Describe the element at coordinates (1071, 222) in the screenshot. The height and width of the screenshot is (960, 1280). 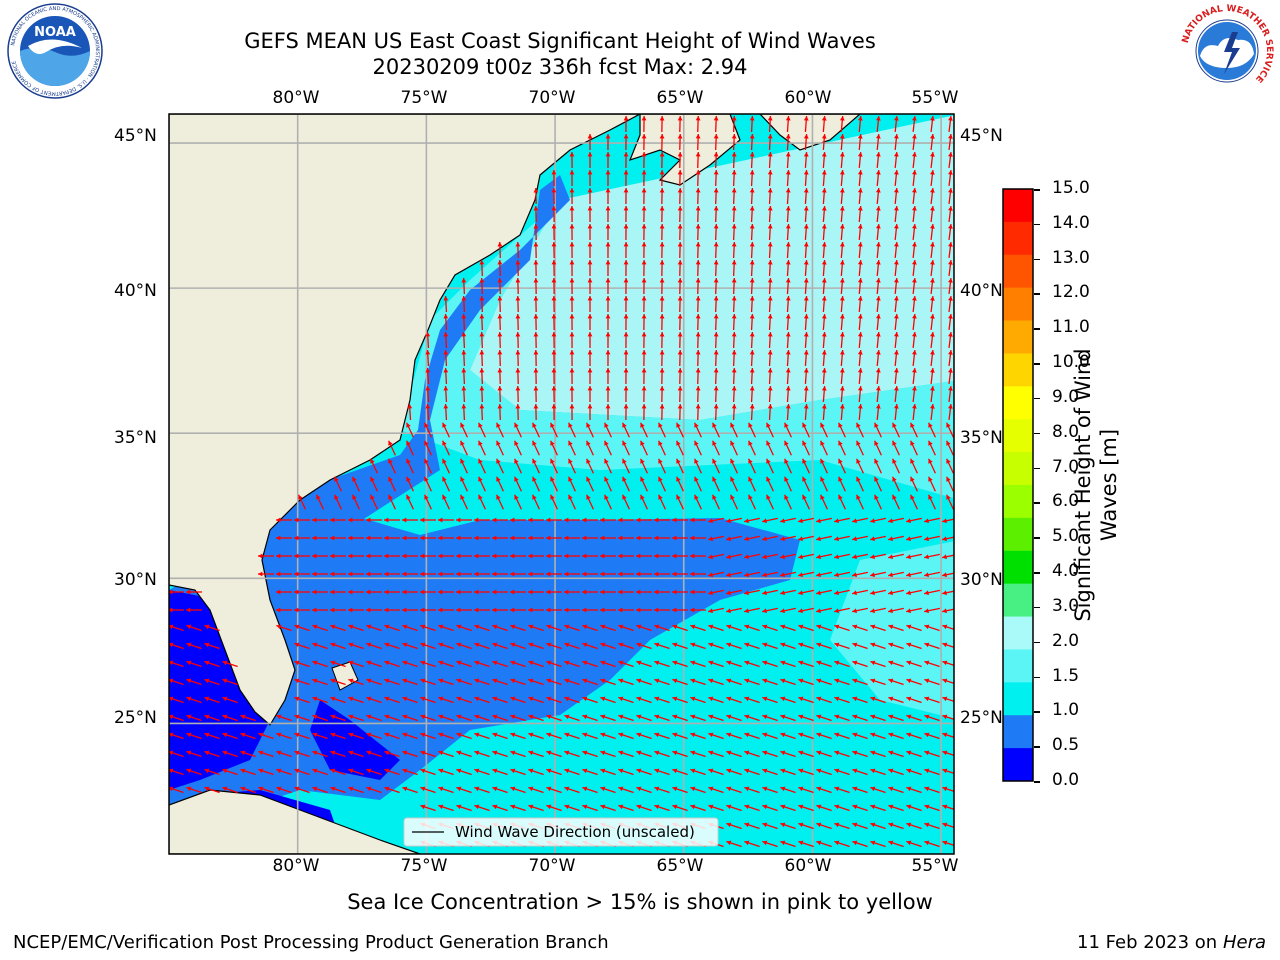
I see `colorbar-tick-label: 14.0` at that location.